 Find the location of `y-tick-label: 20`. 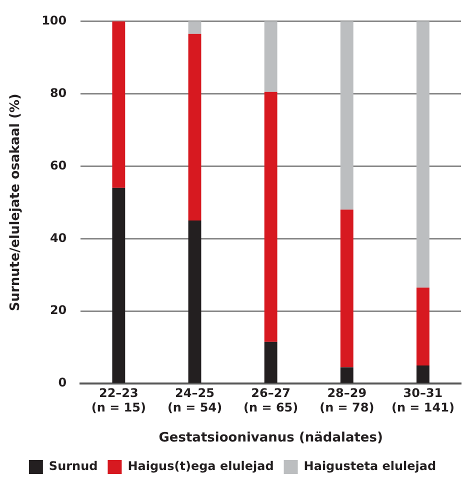

y-tick-label: 20 is located at coordinates (58, 310).